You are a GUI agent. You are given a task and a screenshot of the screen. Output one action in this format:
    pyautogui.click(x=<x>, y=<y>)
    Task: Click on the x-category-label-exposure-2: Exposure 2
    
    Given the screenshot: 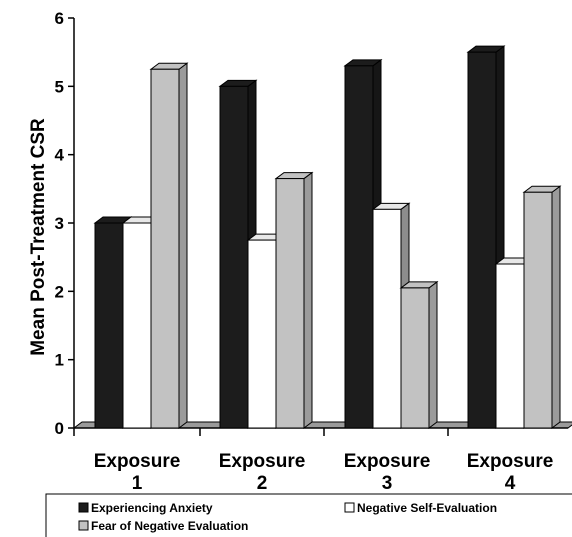 What is the action you would take?
    pyautogui.click(x=262, y=472)
    